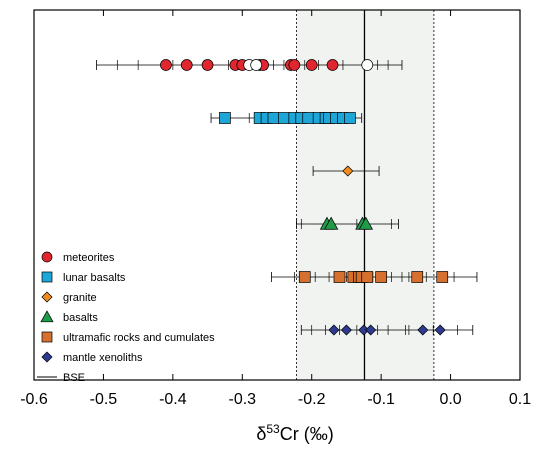 The image size is (539, 452). What do you see at coordinates (89, 258) in the screenshot?
I see `legend-label: meteorites` at bounding box center [89, 258].